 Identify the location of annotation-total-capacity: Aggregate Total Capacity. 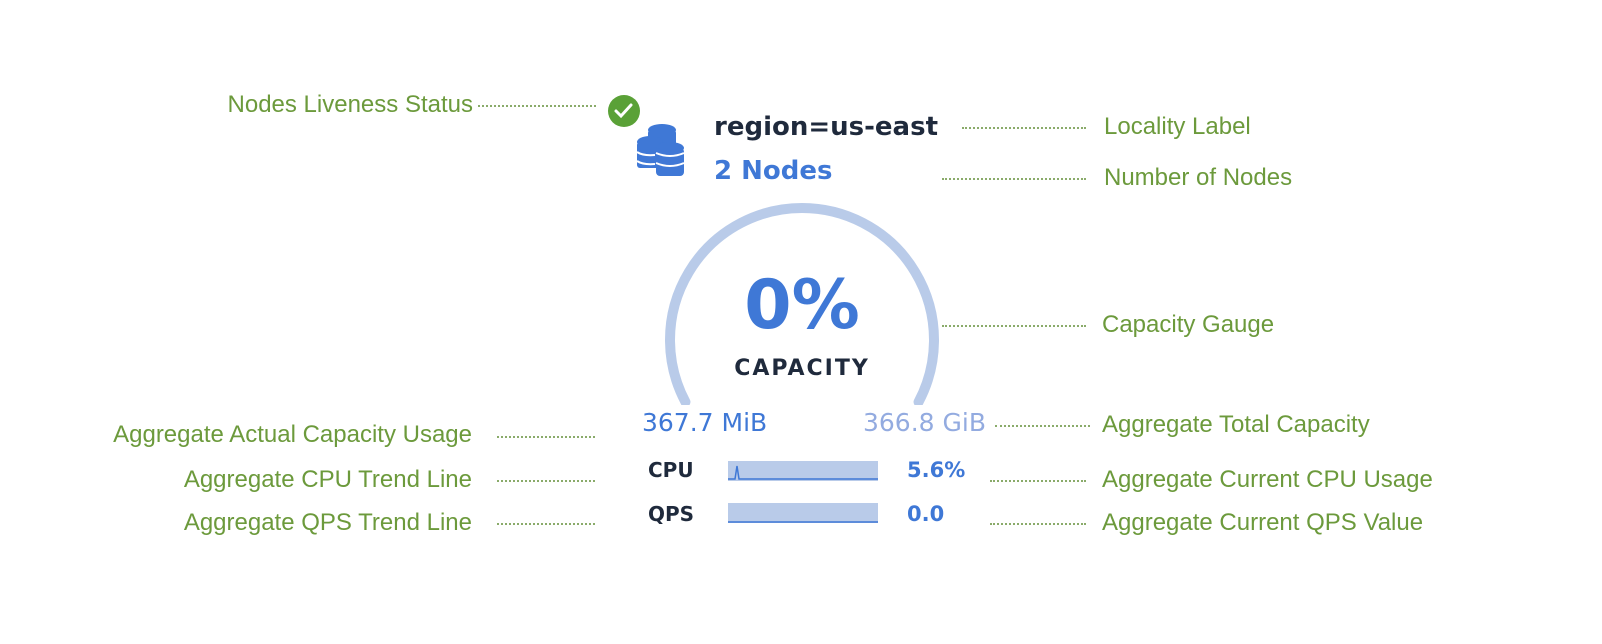
(1236, 424).